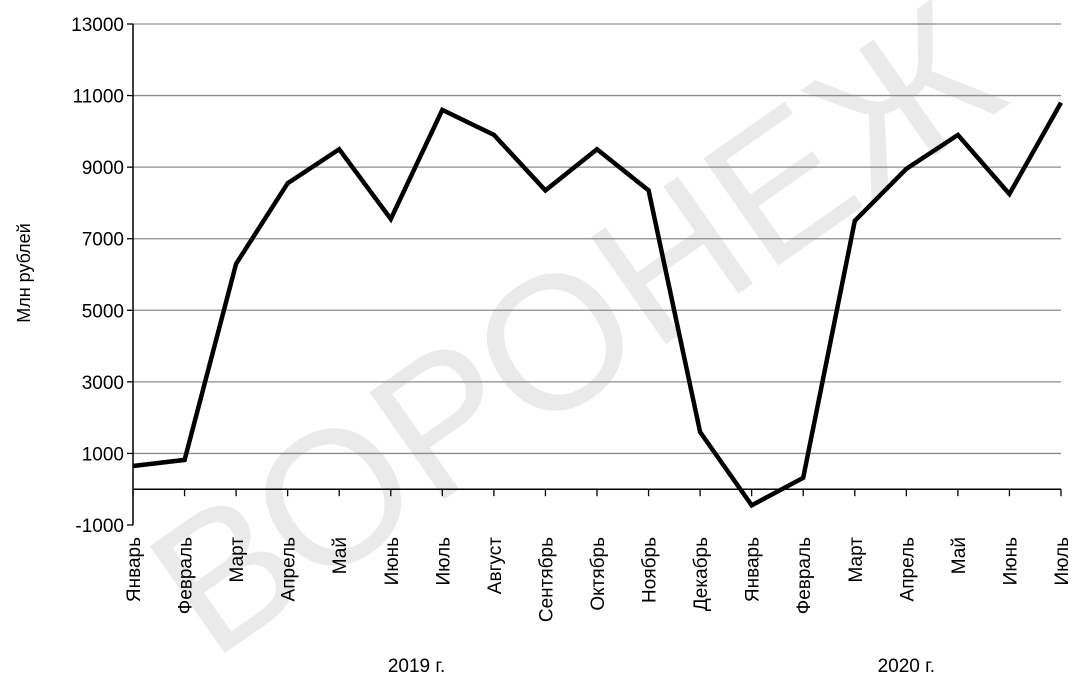  I want to click on y-tick-label: 3000, so click(103, 383).